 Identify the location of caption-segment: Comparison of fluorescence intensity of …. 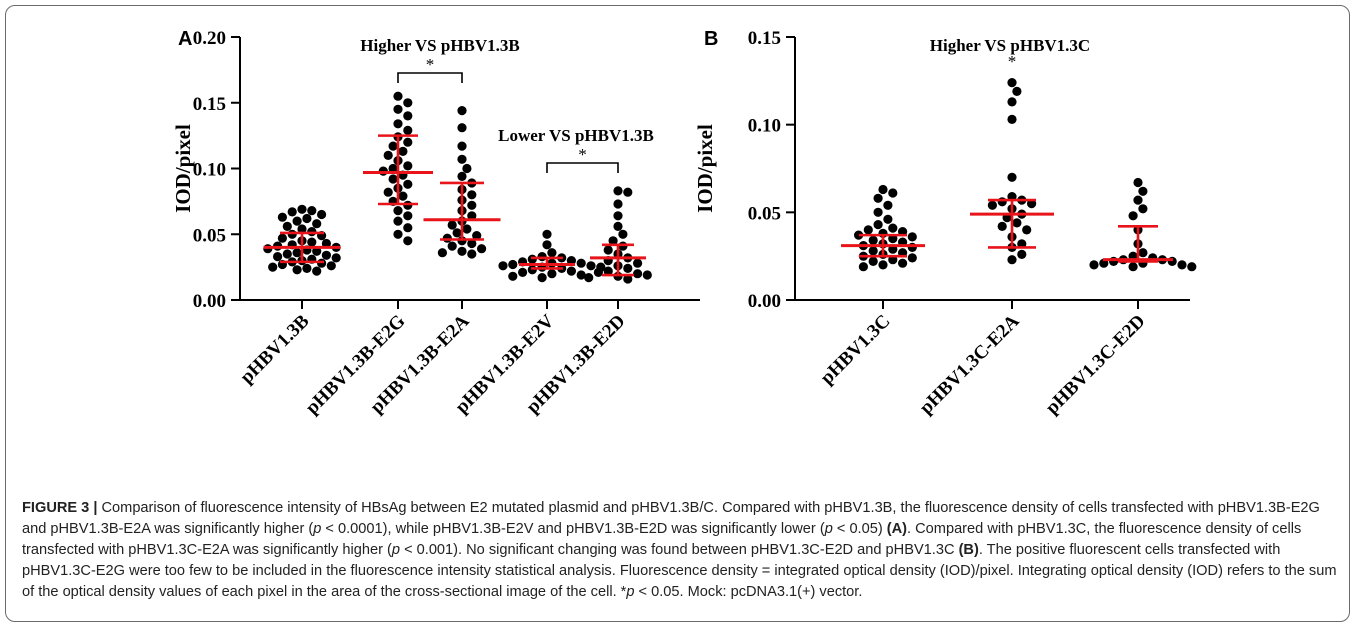
(671, 518).